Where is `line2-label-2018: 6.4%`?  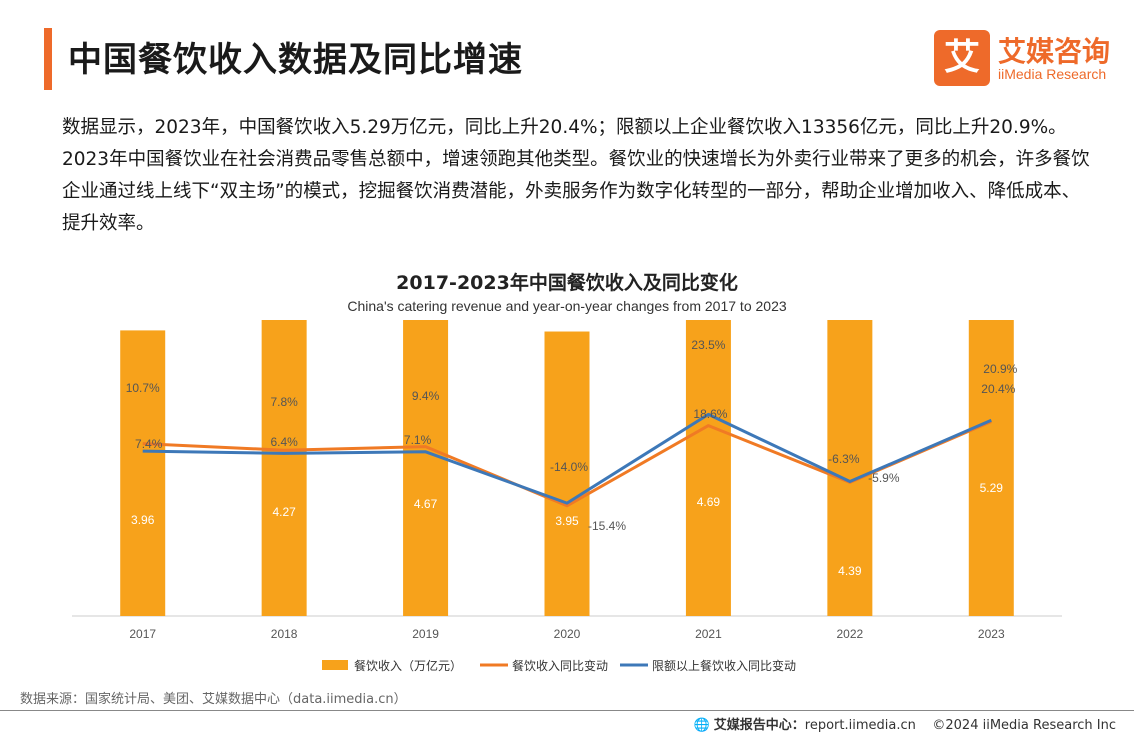 line2-label-2018: 6.4% is located at coordinates (284, 442).